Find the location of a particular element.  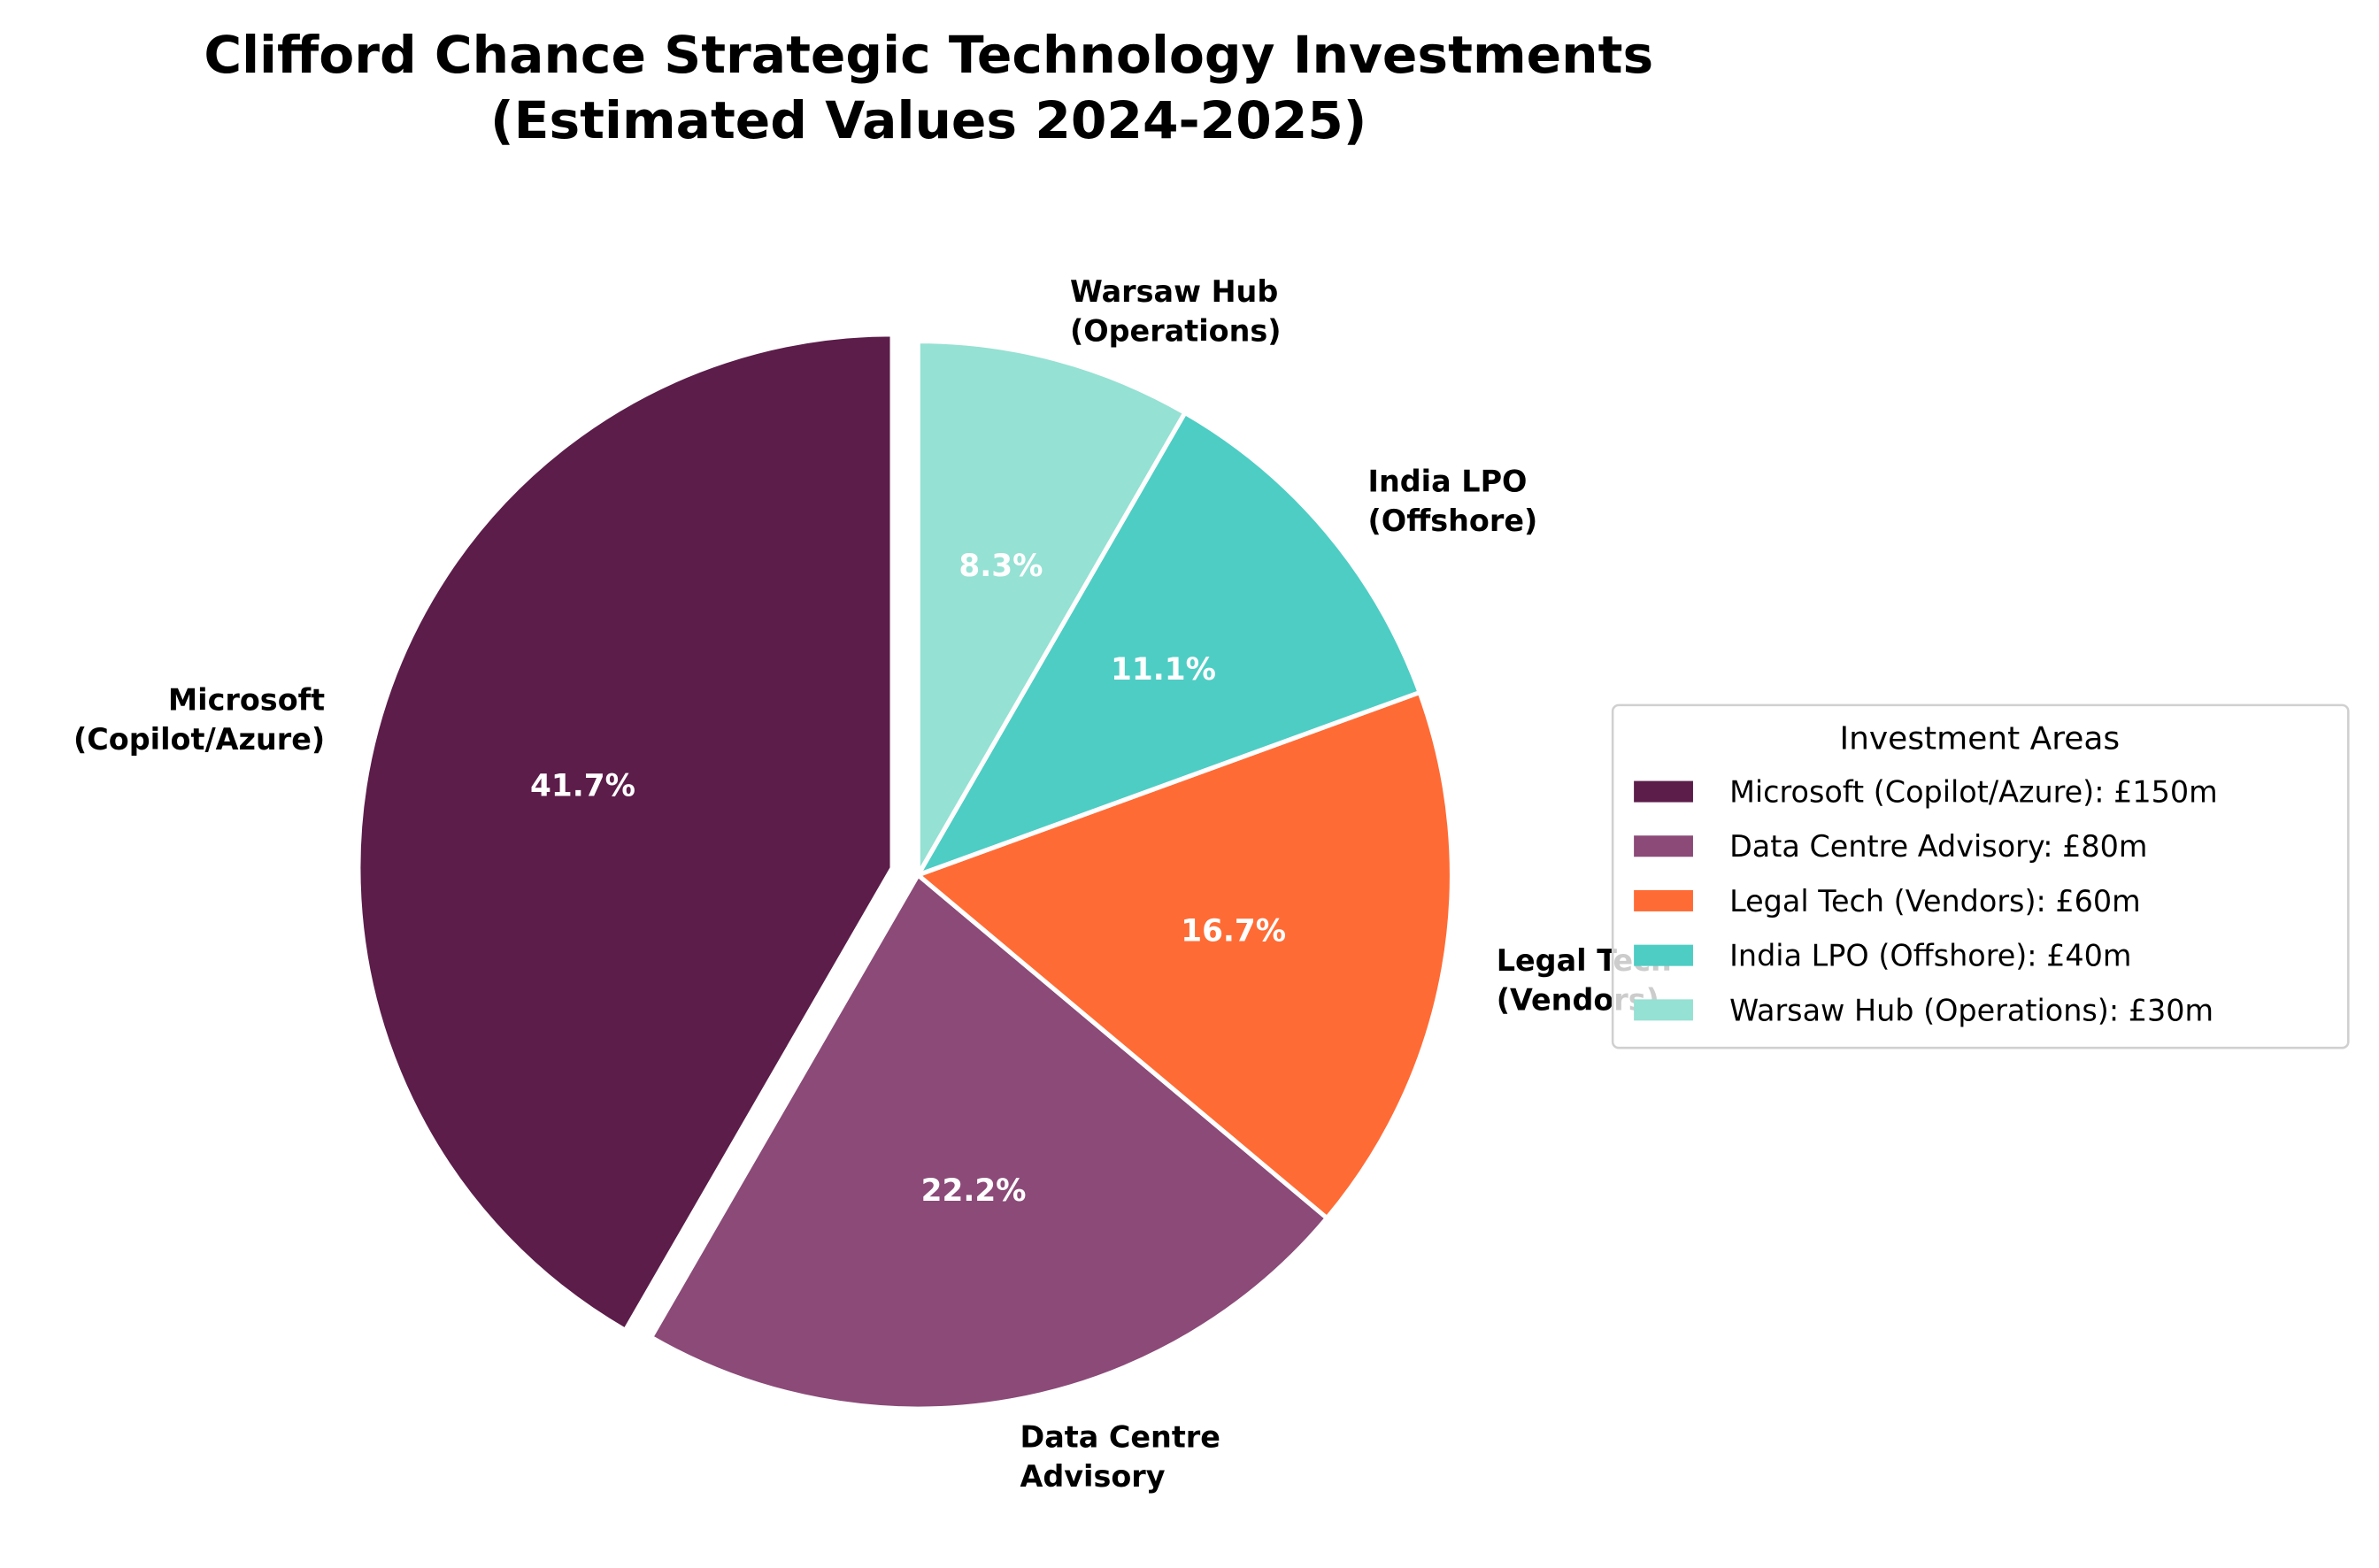

pct-label-legal-tech-vendors: 16.7% is located at coordinates (1234, 932).